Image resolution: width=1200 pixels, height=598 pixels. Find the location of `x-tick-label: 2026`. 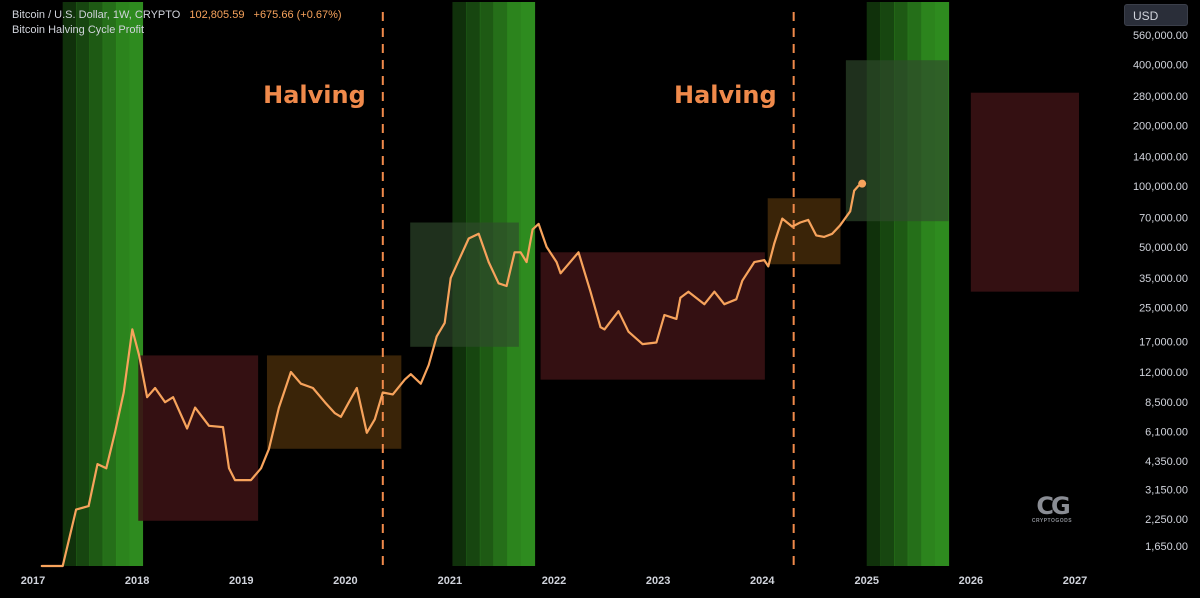

x-tick-label: 2026 is located at coordinates (971, 581).